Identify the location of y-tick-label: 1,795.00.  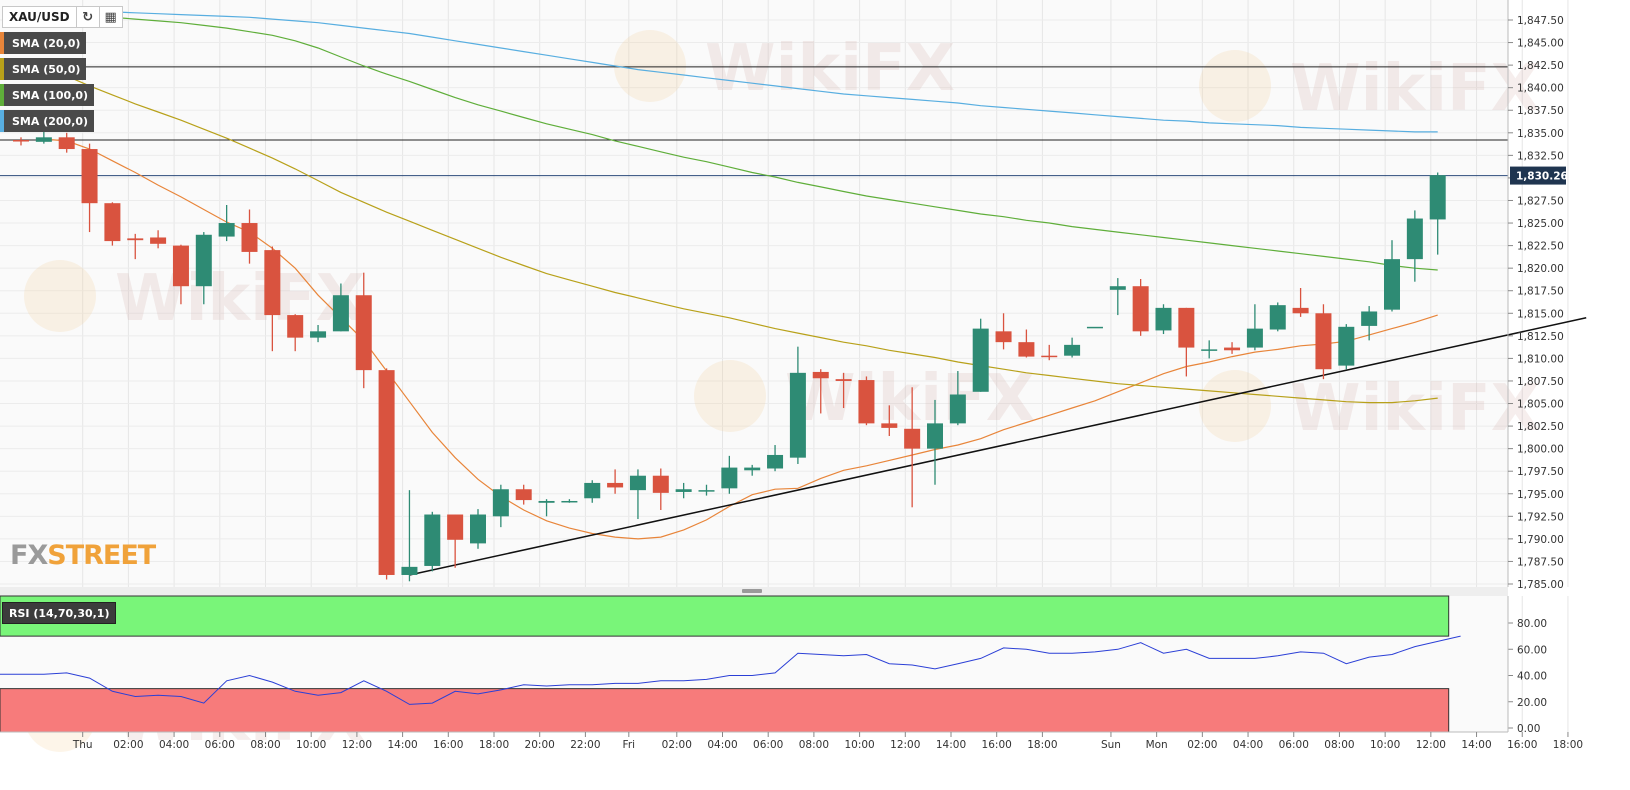
(1540, 495).